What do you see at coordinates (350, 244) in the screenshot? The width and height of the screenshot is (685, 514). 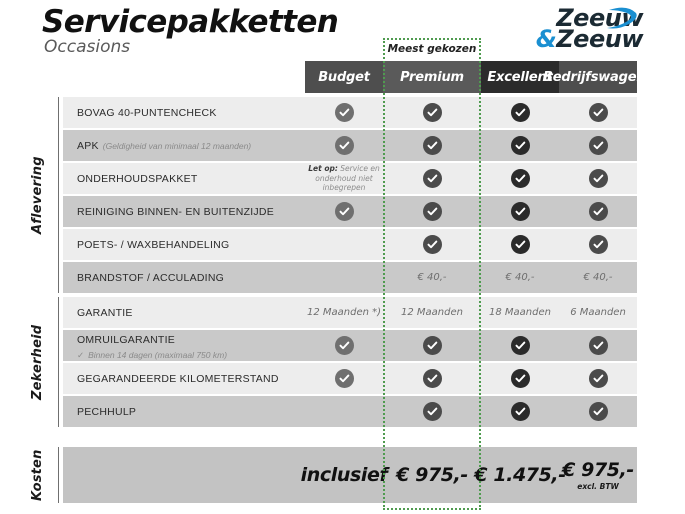 I see `table-row: POETS- / WAXBEHANDELING` at bounding box center [350, 244].